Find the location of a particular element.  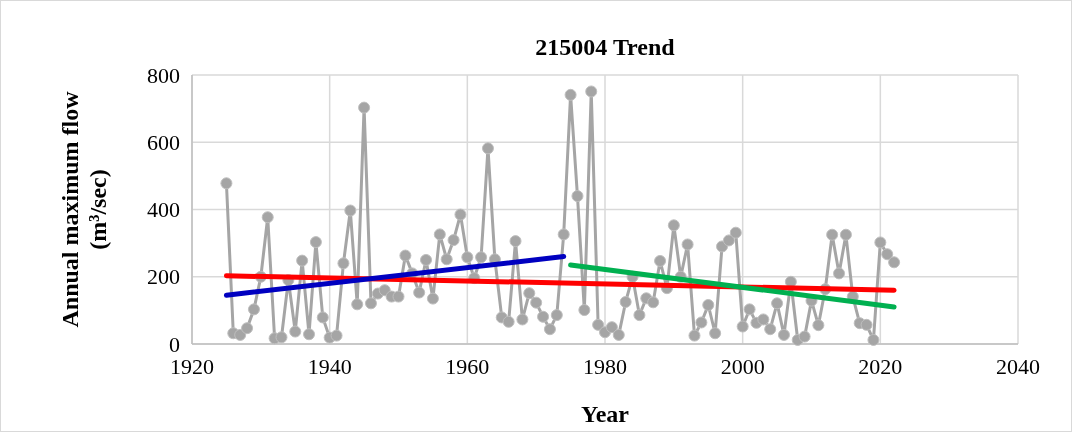

x-tick-label: 1960 is located at coordinates (467, 366).